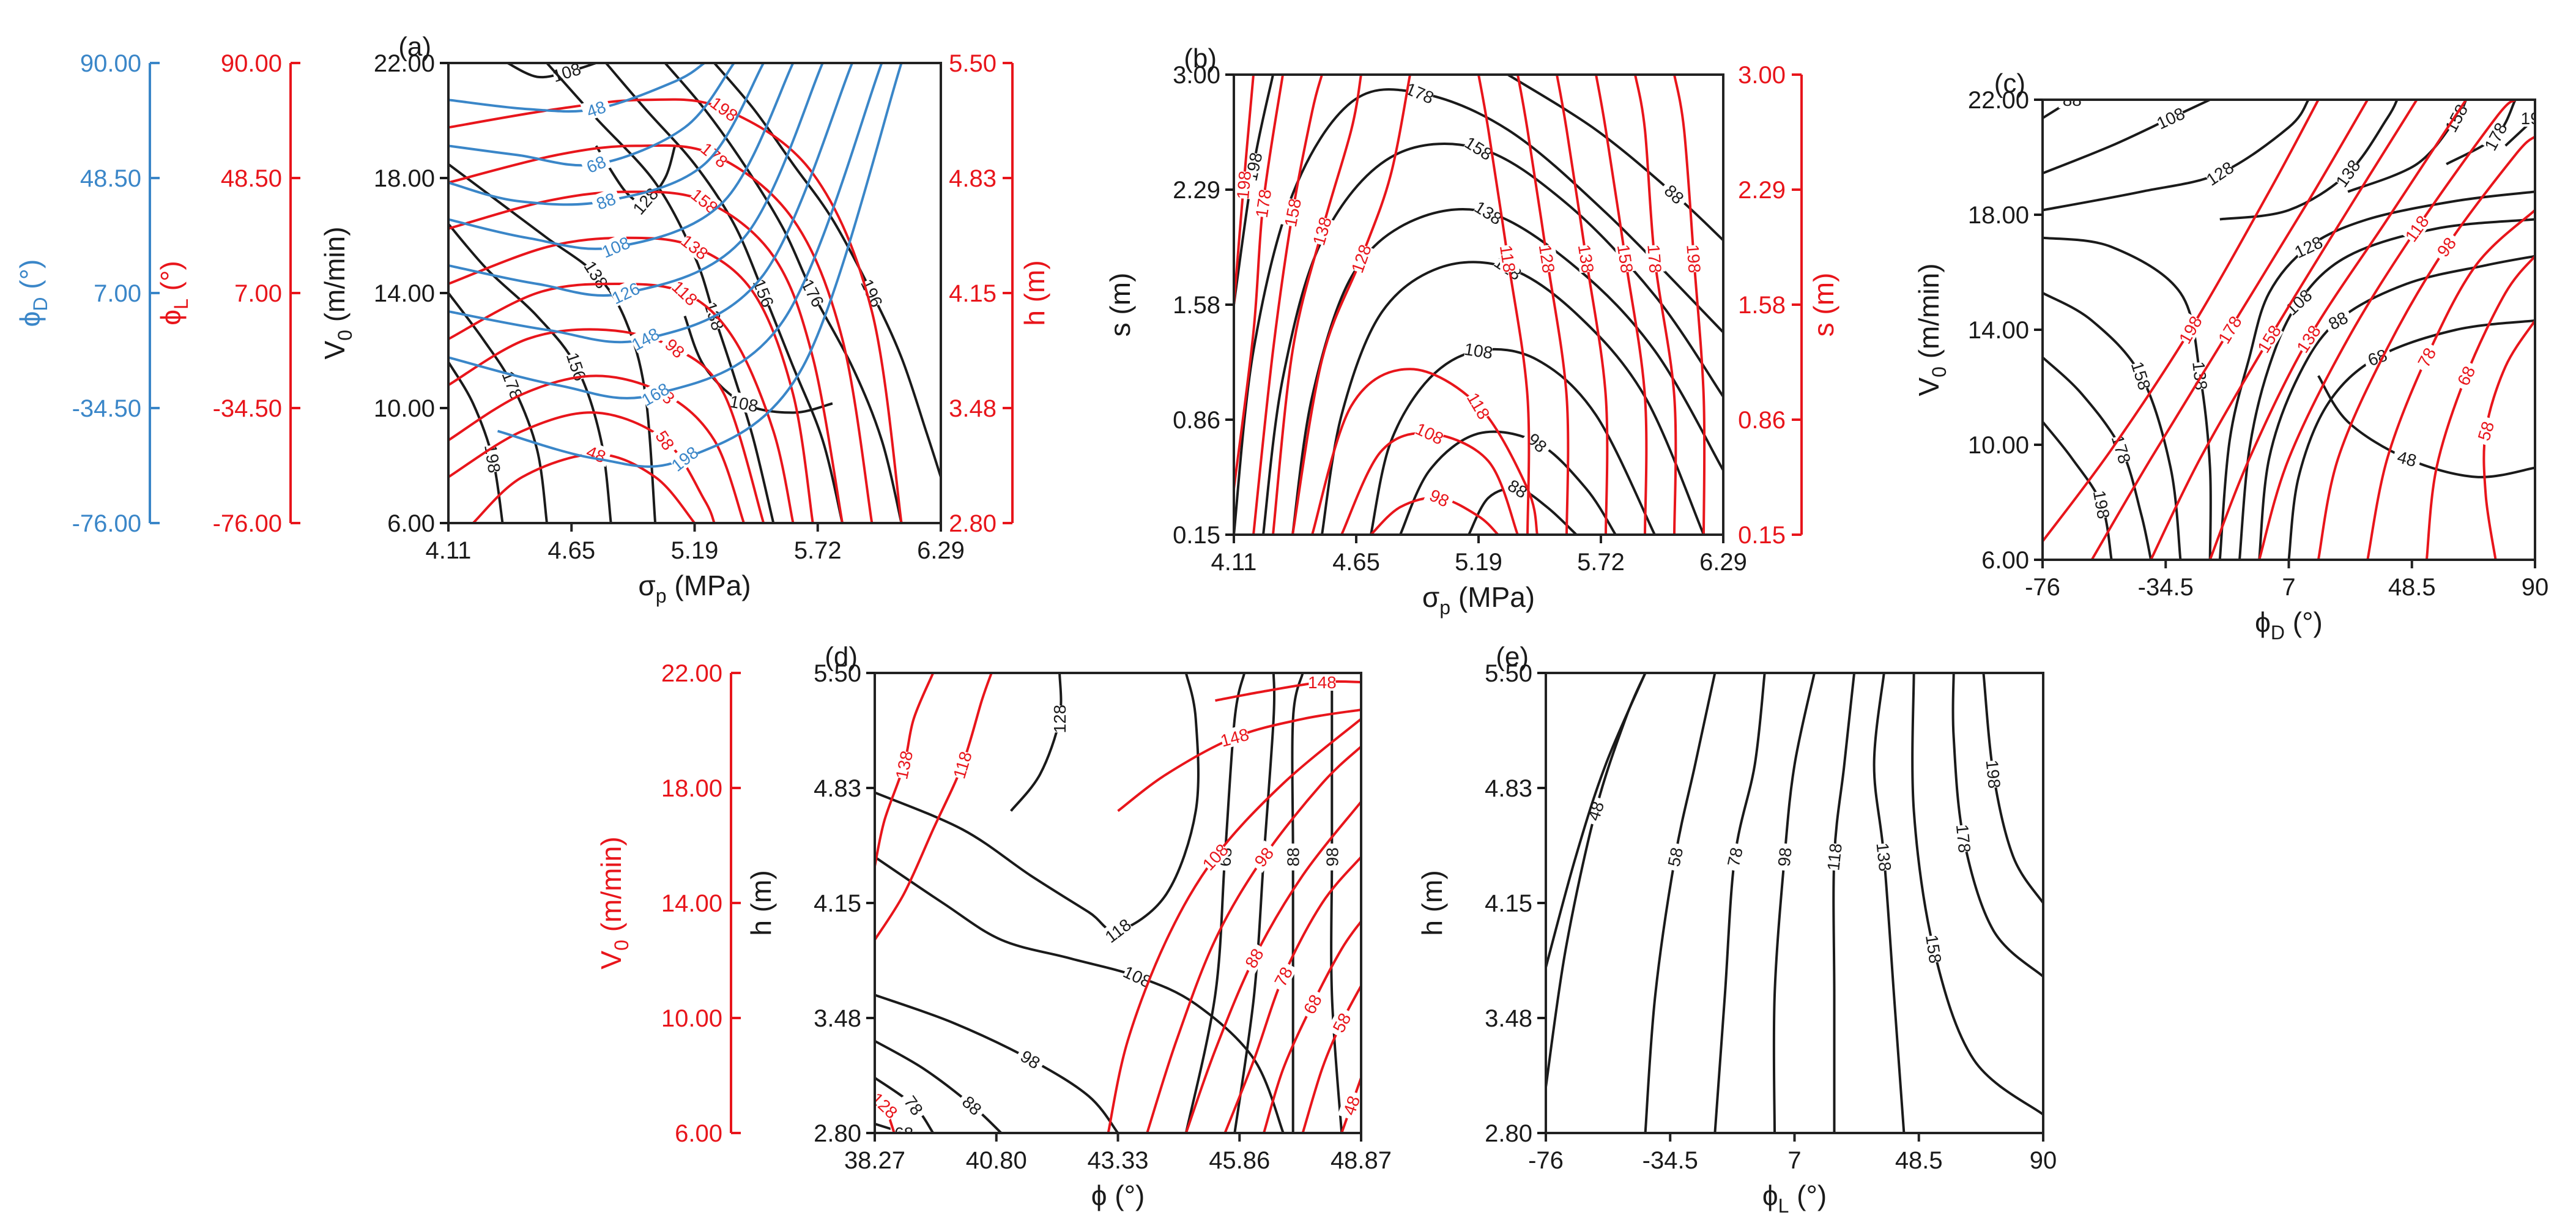 This screenshot has height=1226, width=2576. What do you see at coordinates (1196, 305) in the screenshot?
I see `y-tick-label: 1.58` at bounding box center [1196, 305].